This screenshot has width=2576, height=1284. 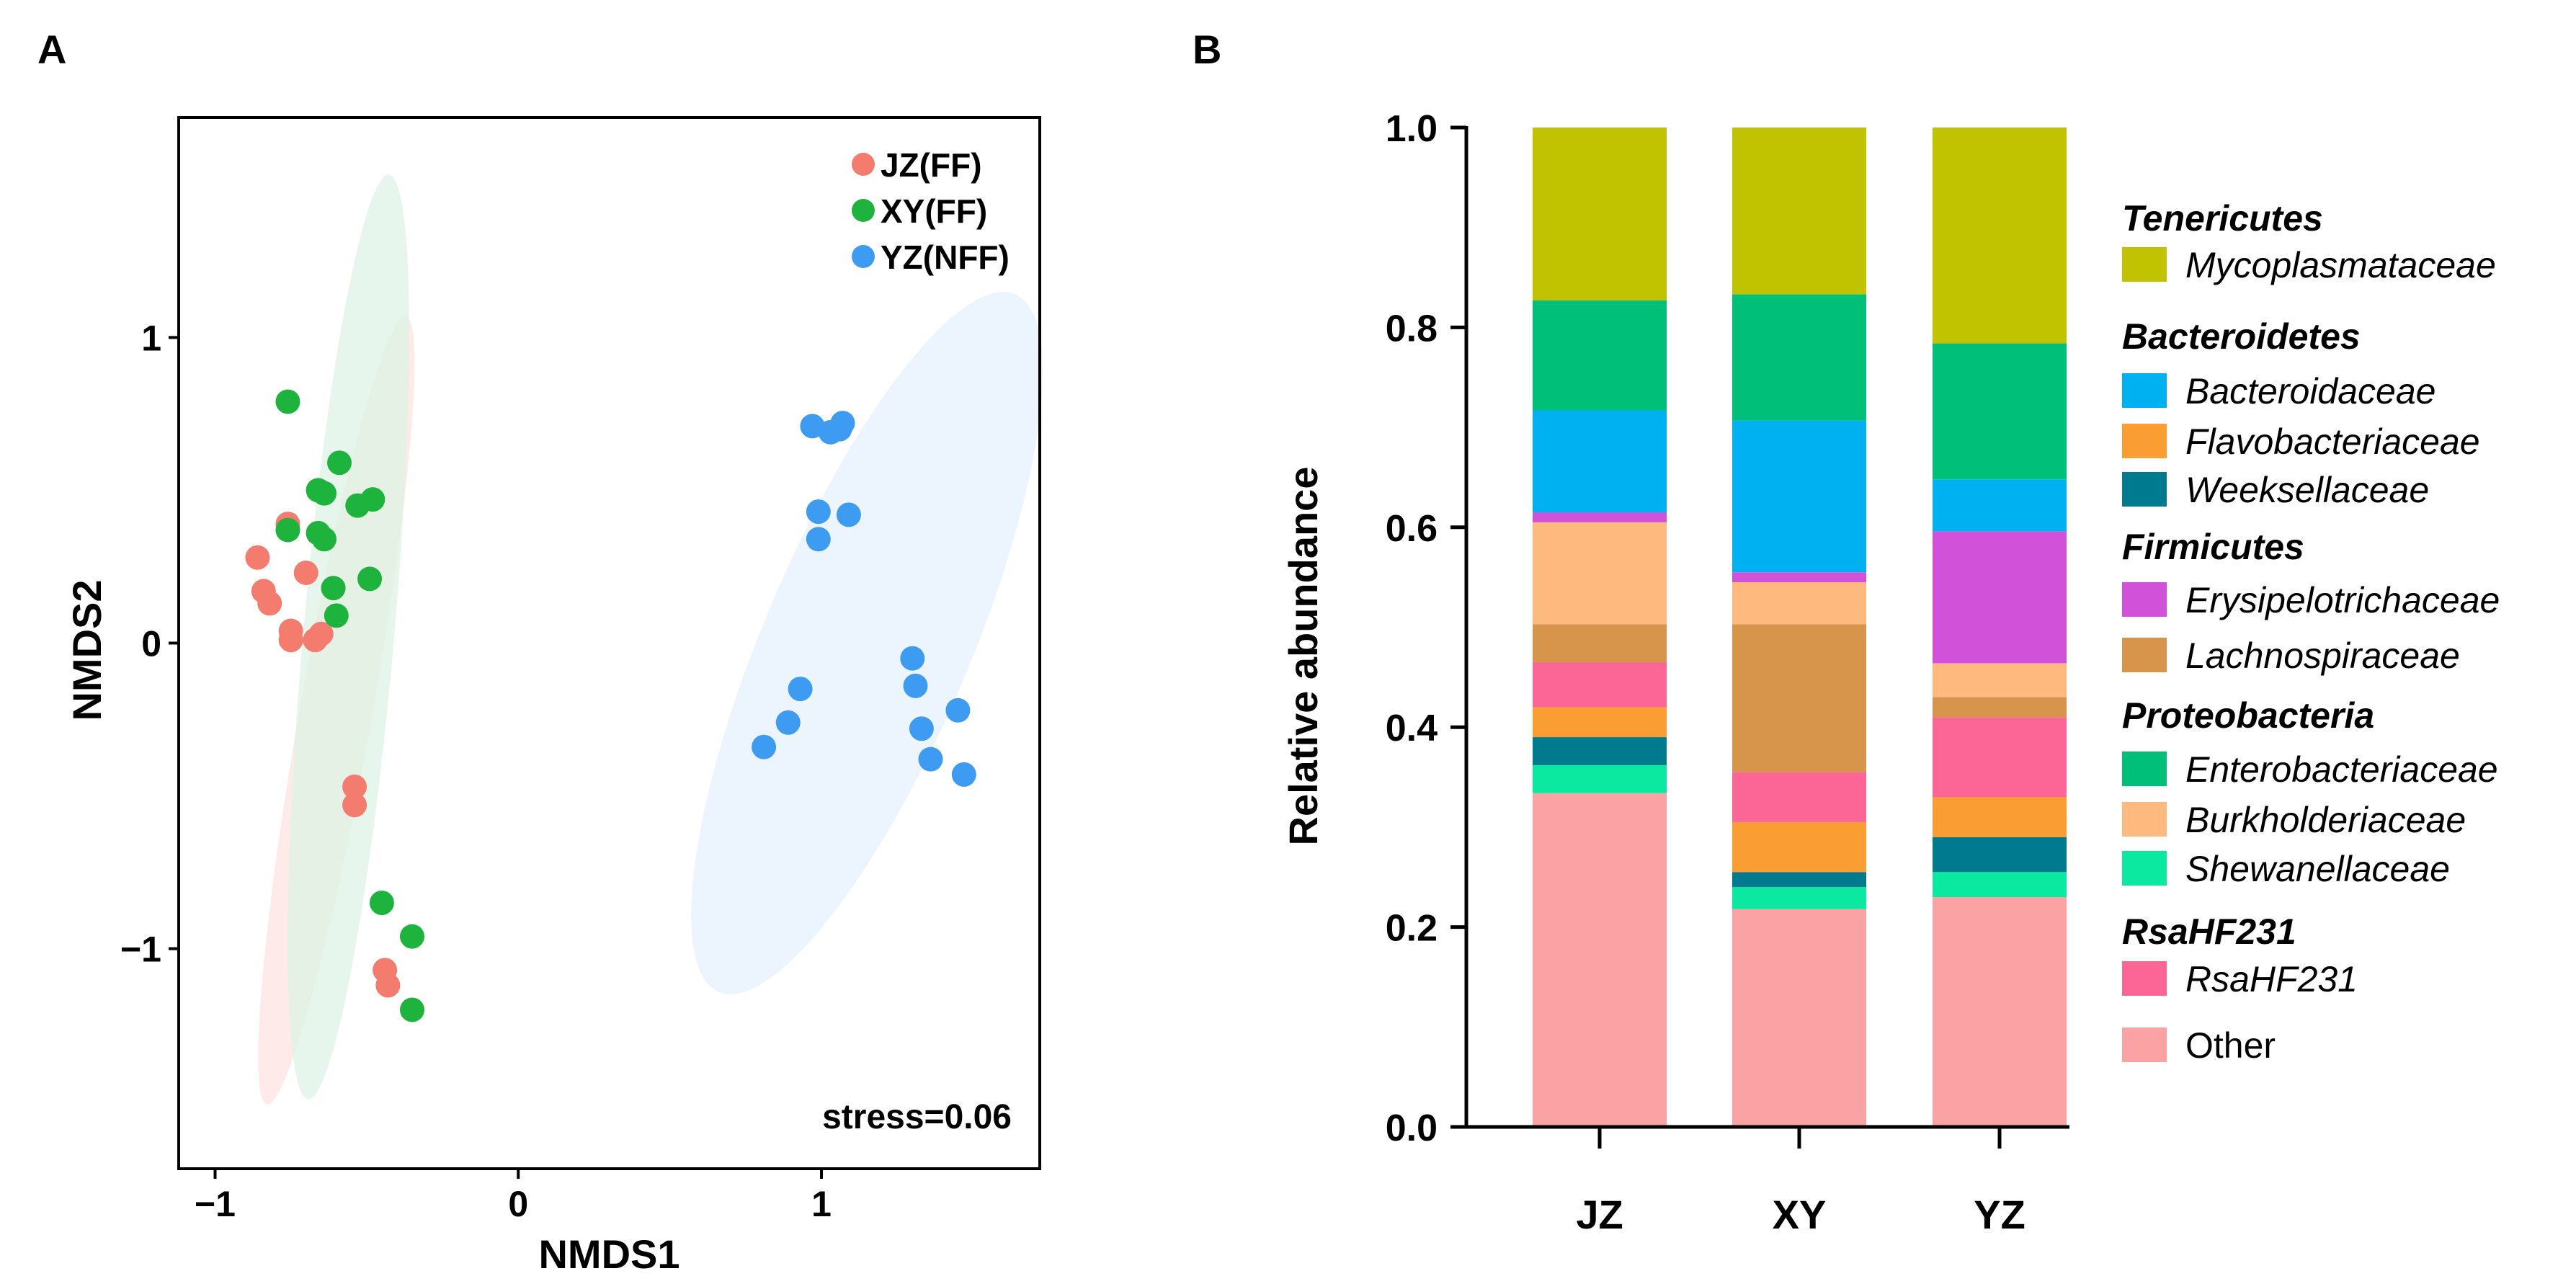 I want to click on legend-marker-yz-nff, so click(x=863, y=256).